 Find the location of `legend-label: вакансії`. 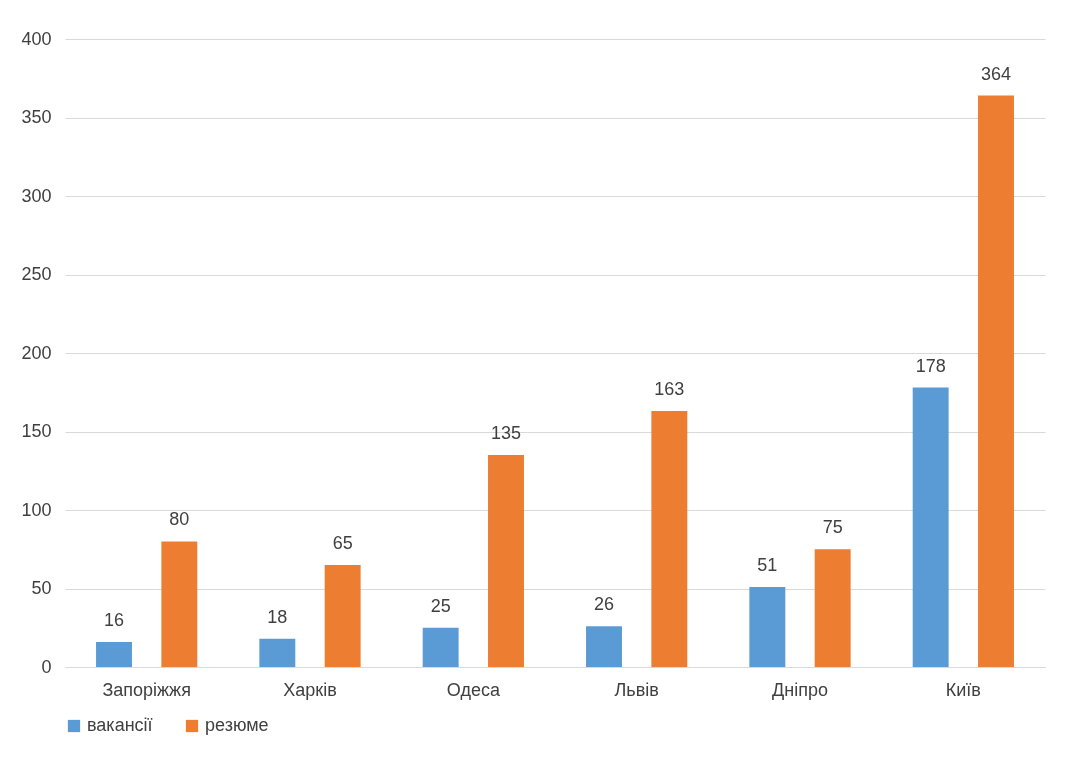

legend-label: вакансії is located at coordinates (120, 725).